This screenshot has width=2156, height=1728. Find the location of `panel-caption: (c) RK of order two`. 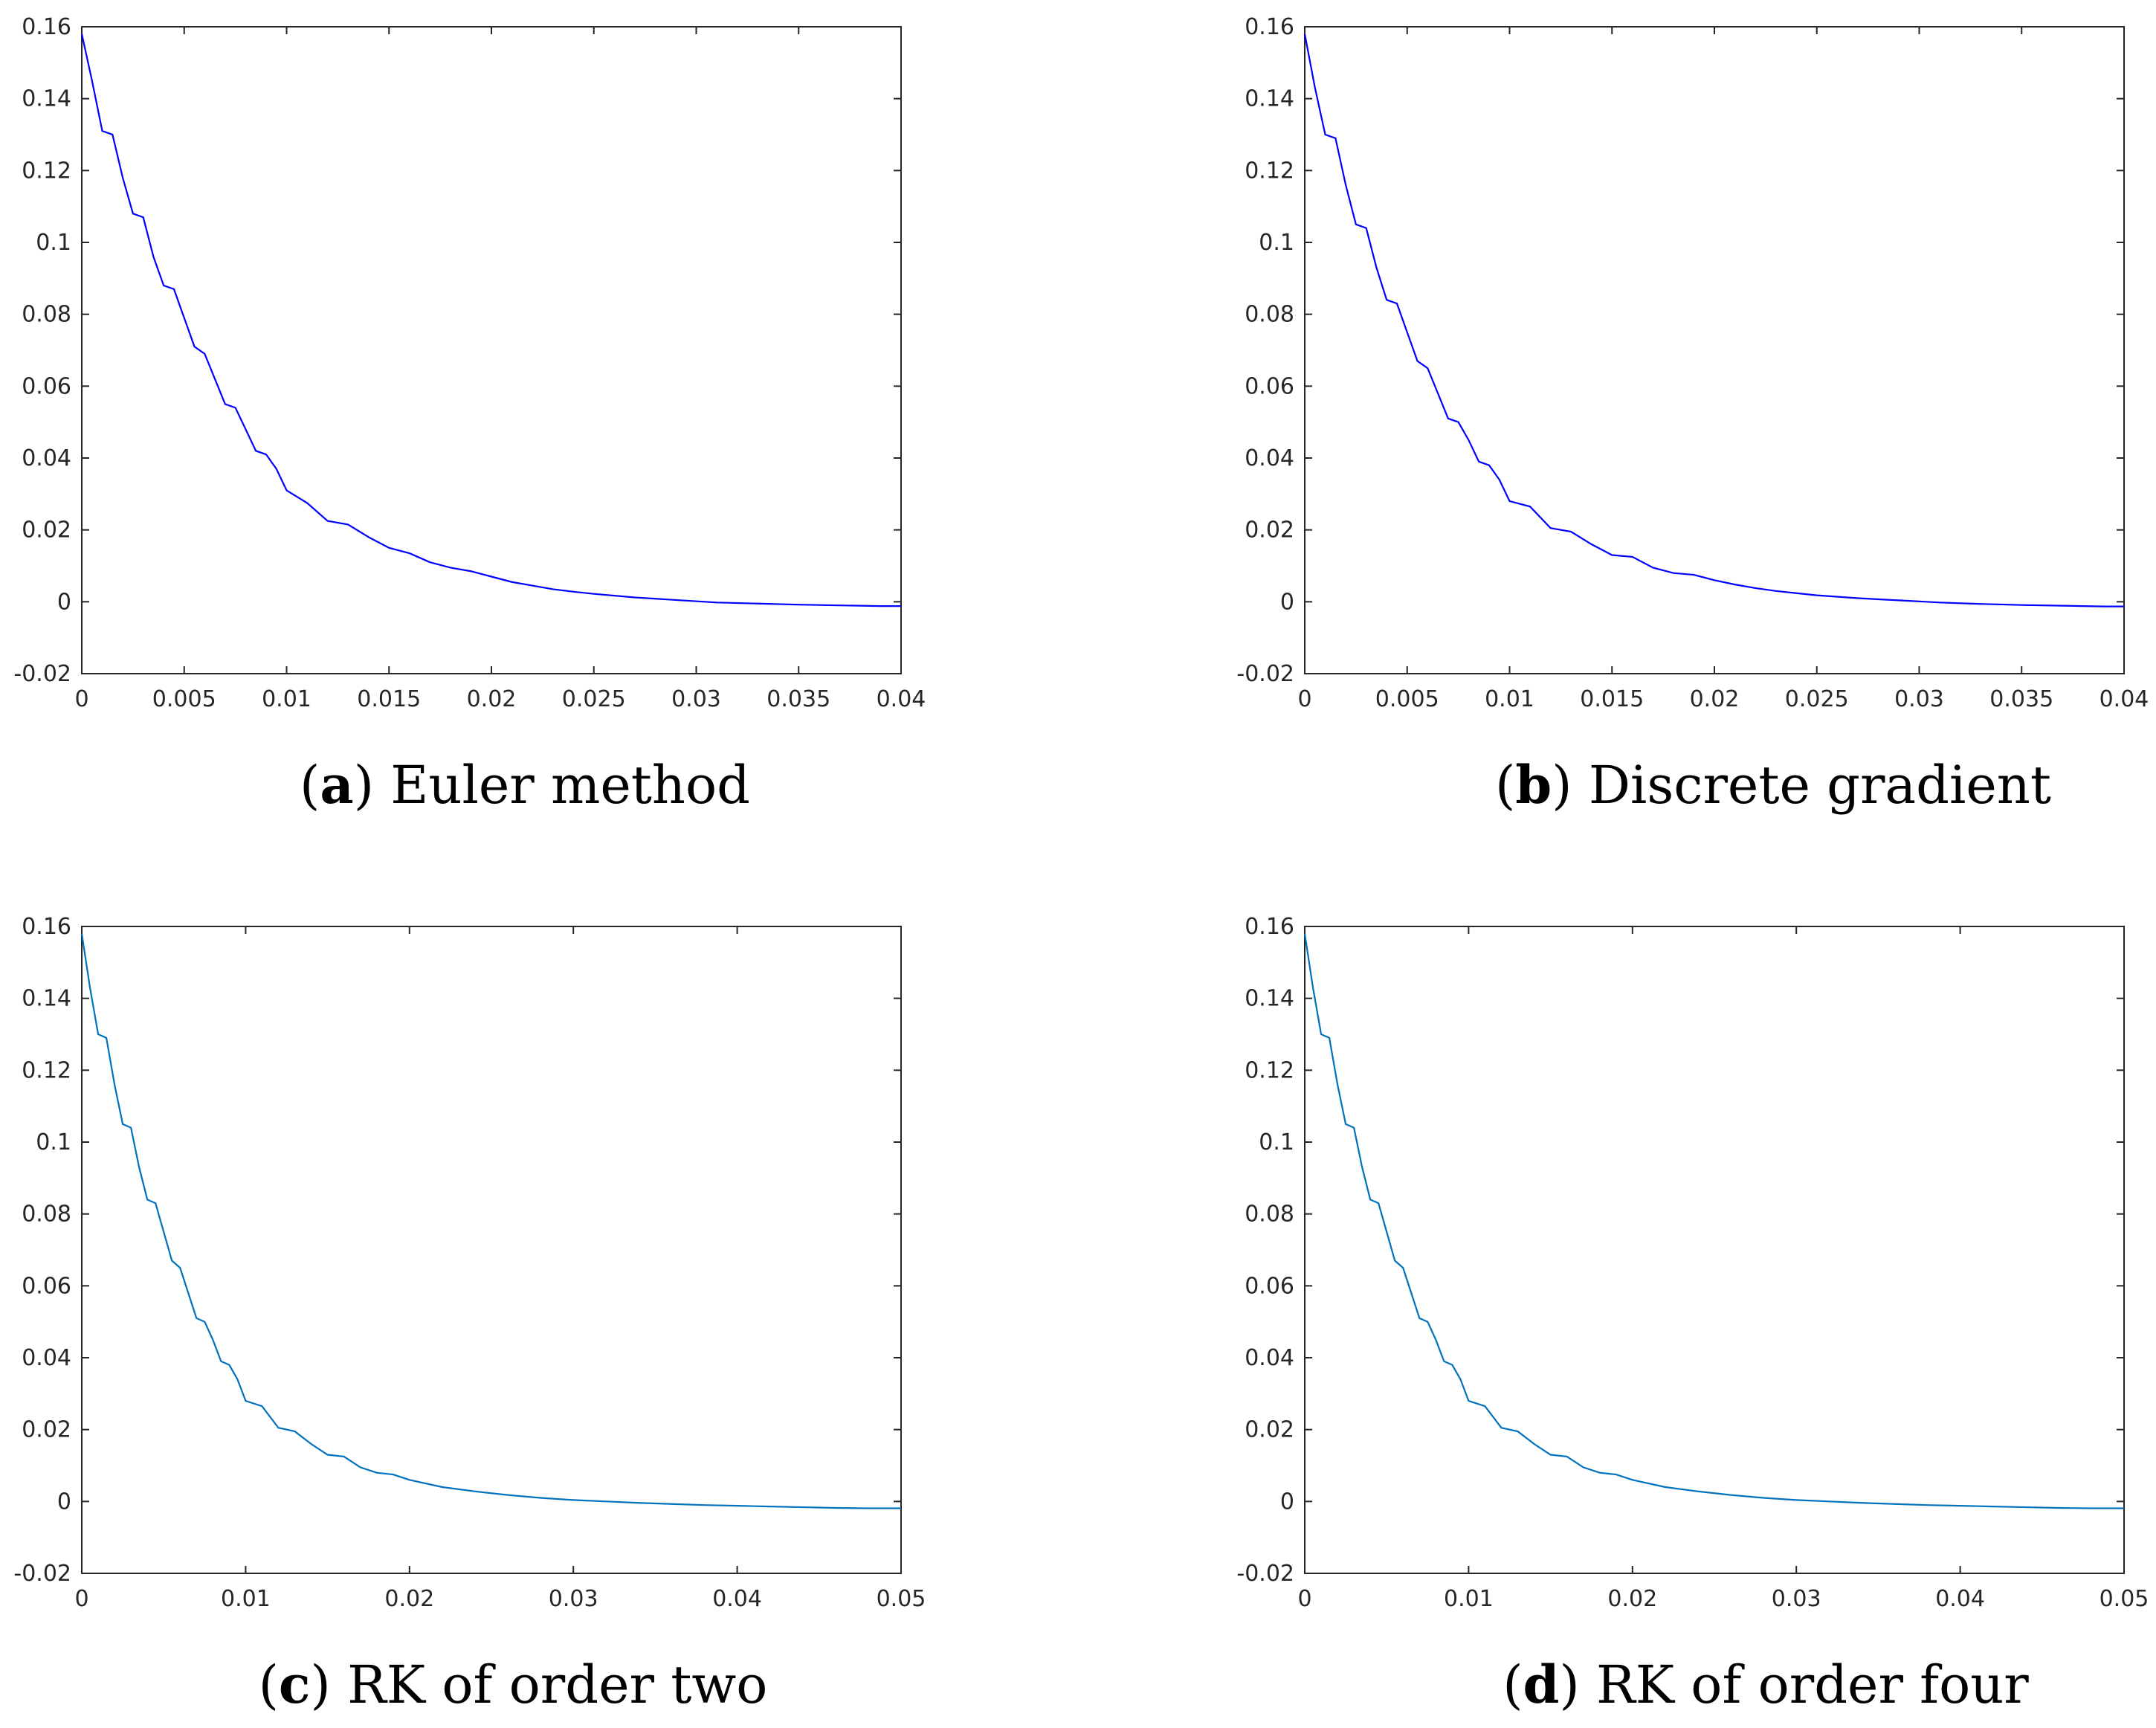

panel-caption: (c) RK of order two is located at coordinates (513, 1684).